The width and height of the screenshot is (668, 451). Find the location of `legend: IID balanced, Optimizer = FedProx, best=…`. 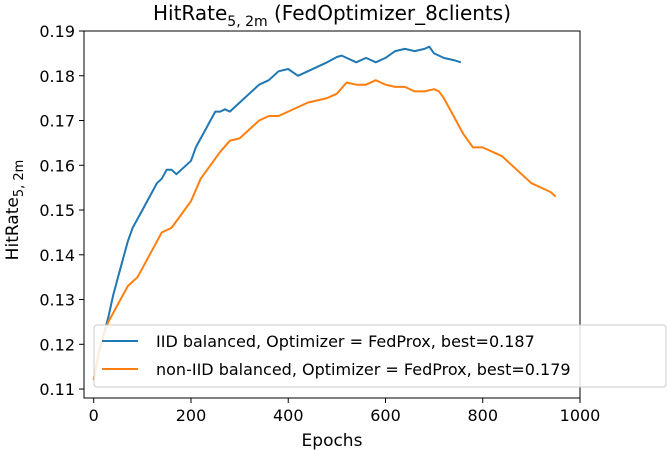

legend: IID balanced, Optimizer = FedProx, best=… is located at coordinates (380, 356).